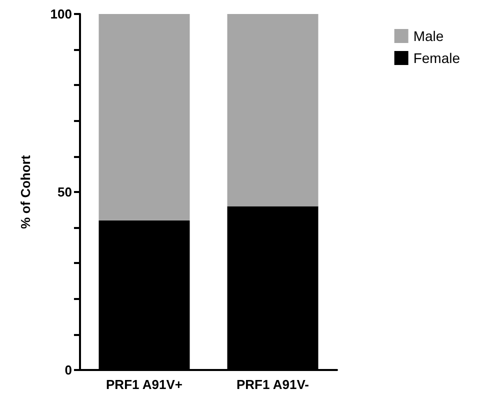 The image size is (477, 410). I want to click on legend-label: Male, so click(428, 36).